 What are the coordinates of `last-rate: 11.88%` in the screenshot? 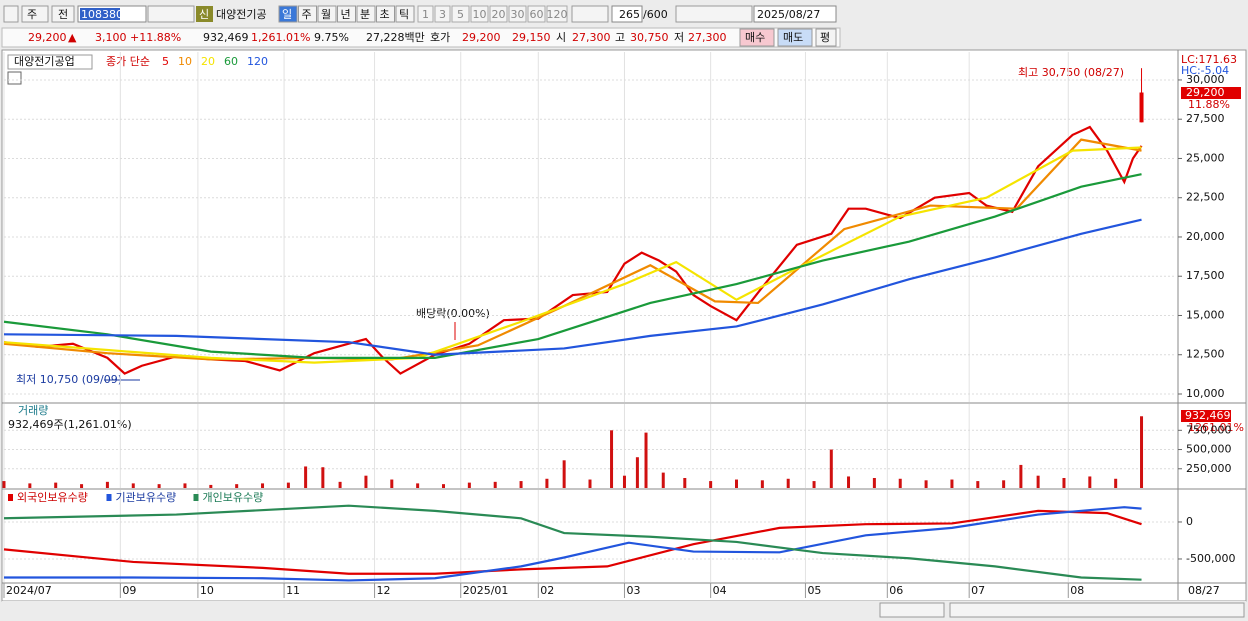 It's located at (1209, 104).